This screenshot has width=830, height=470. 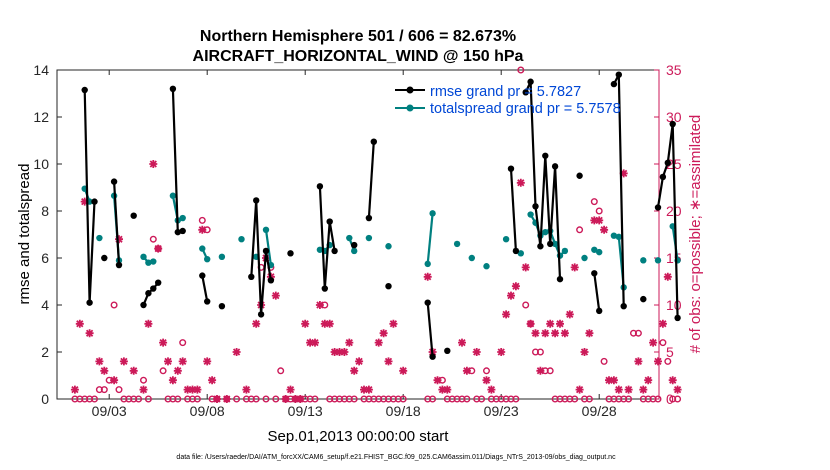 I want to click on totalspread-line, so click(x=430, y=238).